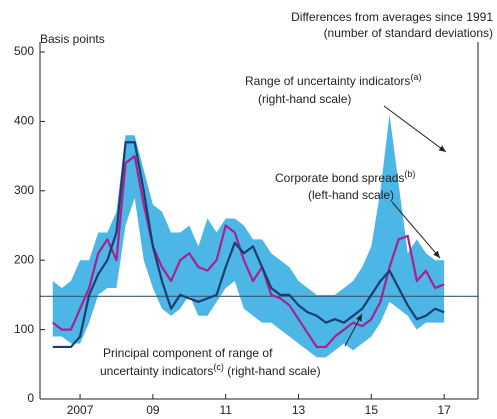  I want to click on y-tick-label: 0, so click(30, 398).